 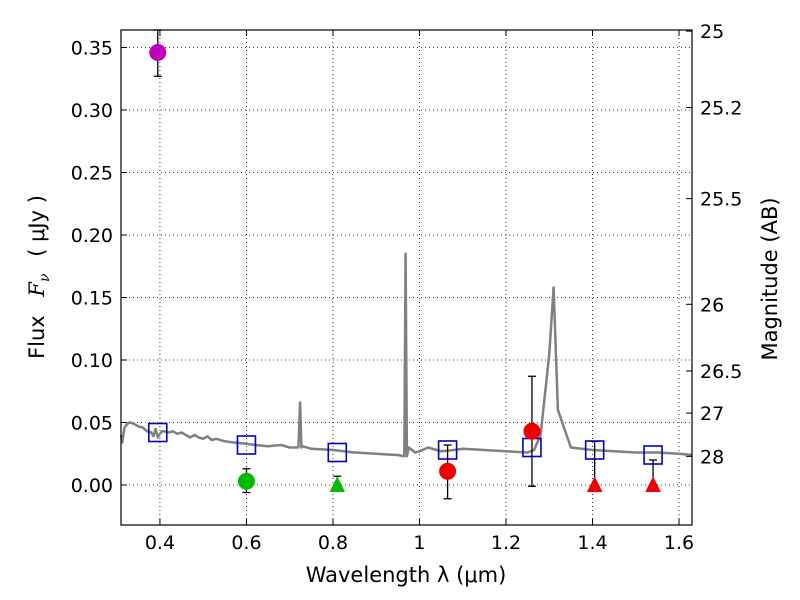 What do you see at coordinates (92, 424) in the screenshot?
I see `y-tick-label: 0.05` at bounding box center [92, 424].